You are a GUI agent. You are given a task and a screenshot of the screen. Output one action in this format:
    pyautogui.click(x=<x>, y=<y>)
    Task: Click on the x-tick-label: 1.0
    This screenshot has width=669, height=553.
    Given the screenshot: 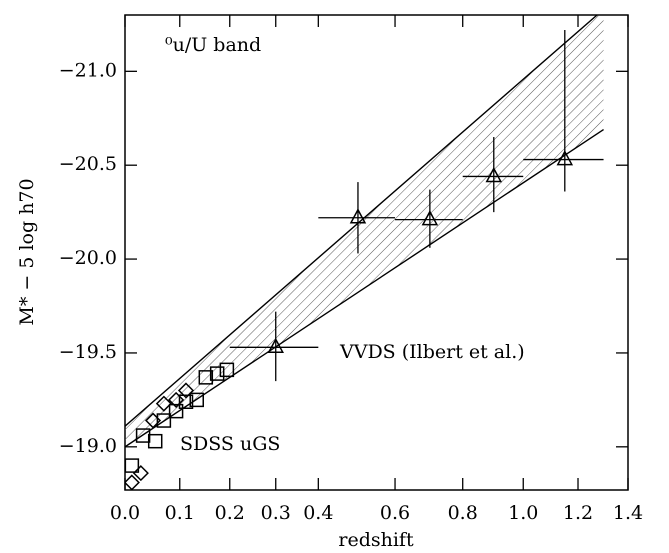 What is the action you would take?
    pyautogui.click(x=523, y=513)
    